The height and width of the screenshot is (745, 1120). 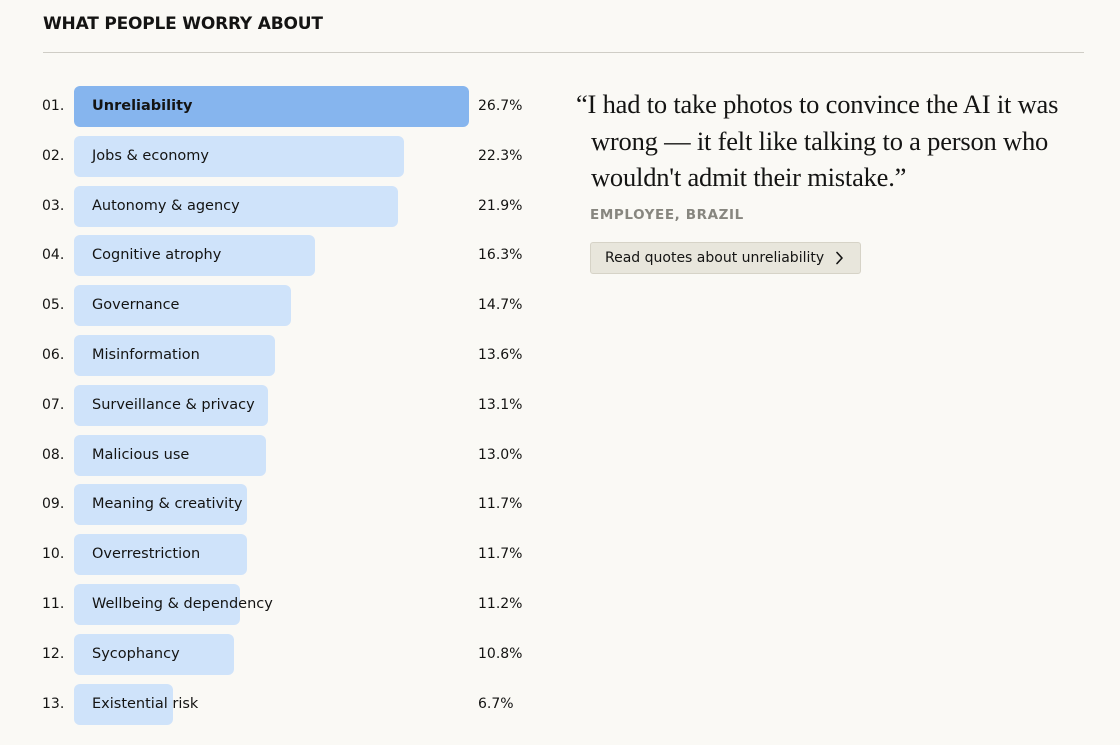 I want to click on value-label: 21.9%, so click(x=500, y=205).